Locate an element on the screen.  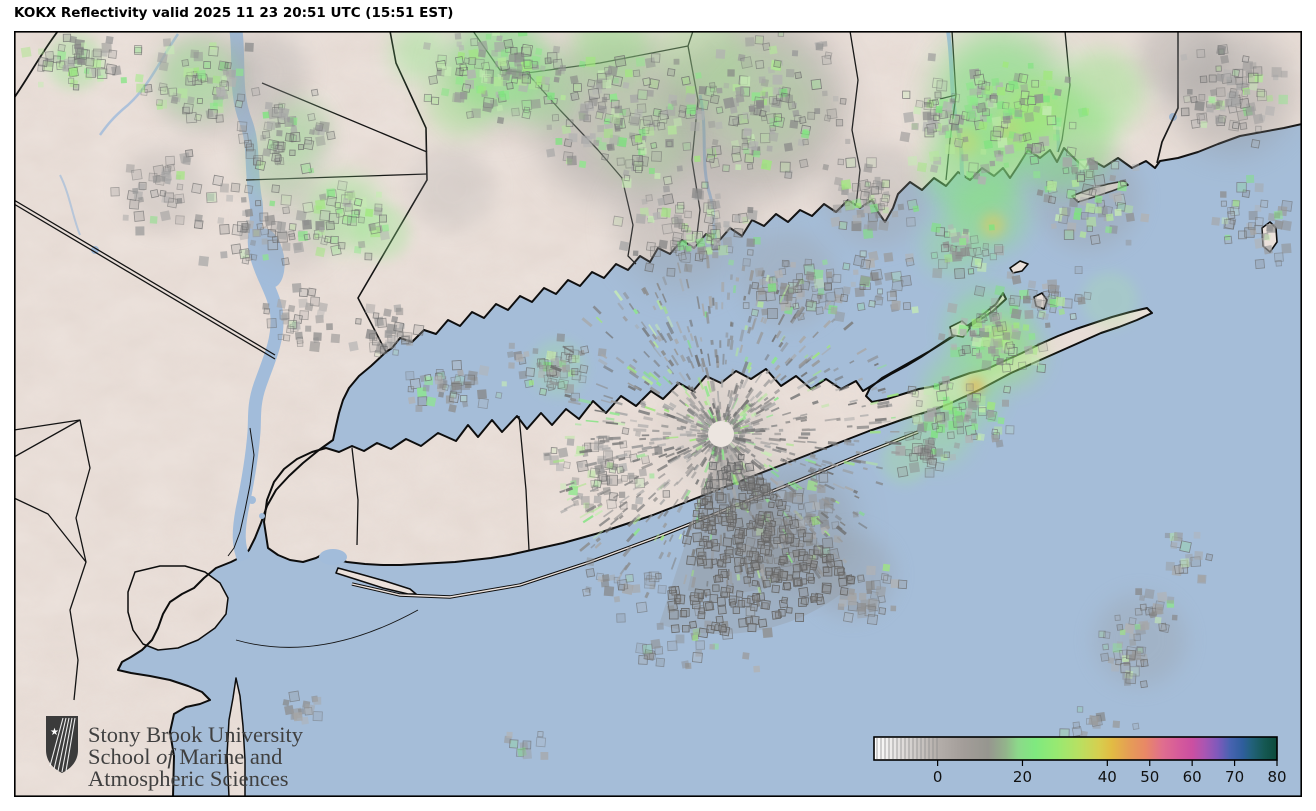
colorbar-tick-label: 20 is located at coordinates (1022, 777).